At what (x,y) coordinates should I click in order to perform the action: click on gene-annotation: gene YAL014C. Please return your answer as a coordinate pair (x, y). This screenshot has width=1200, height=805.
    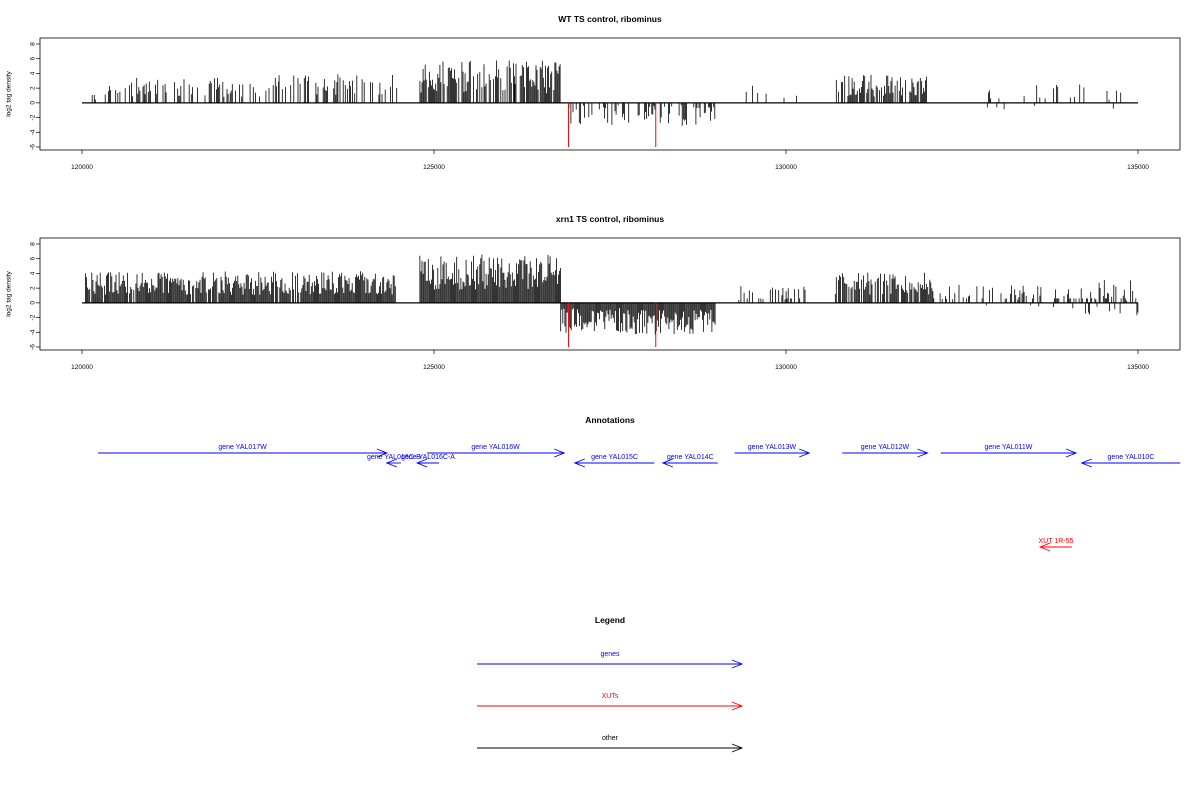
    Looking at the image, I should click on (689, 461).